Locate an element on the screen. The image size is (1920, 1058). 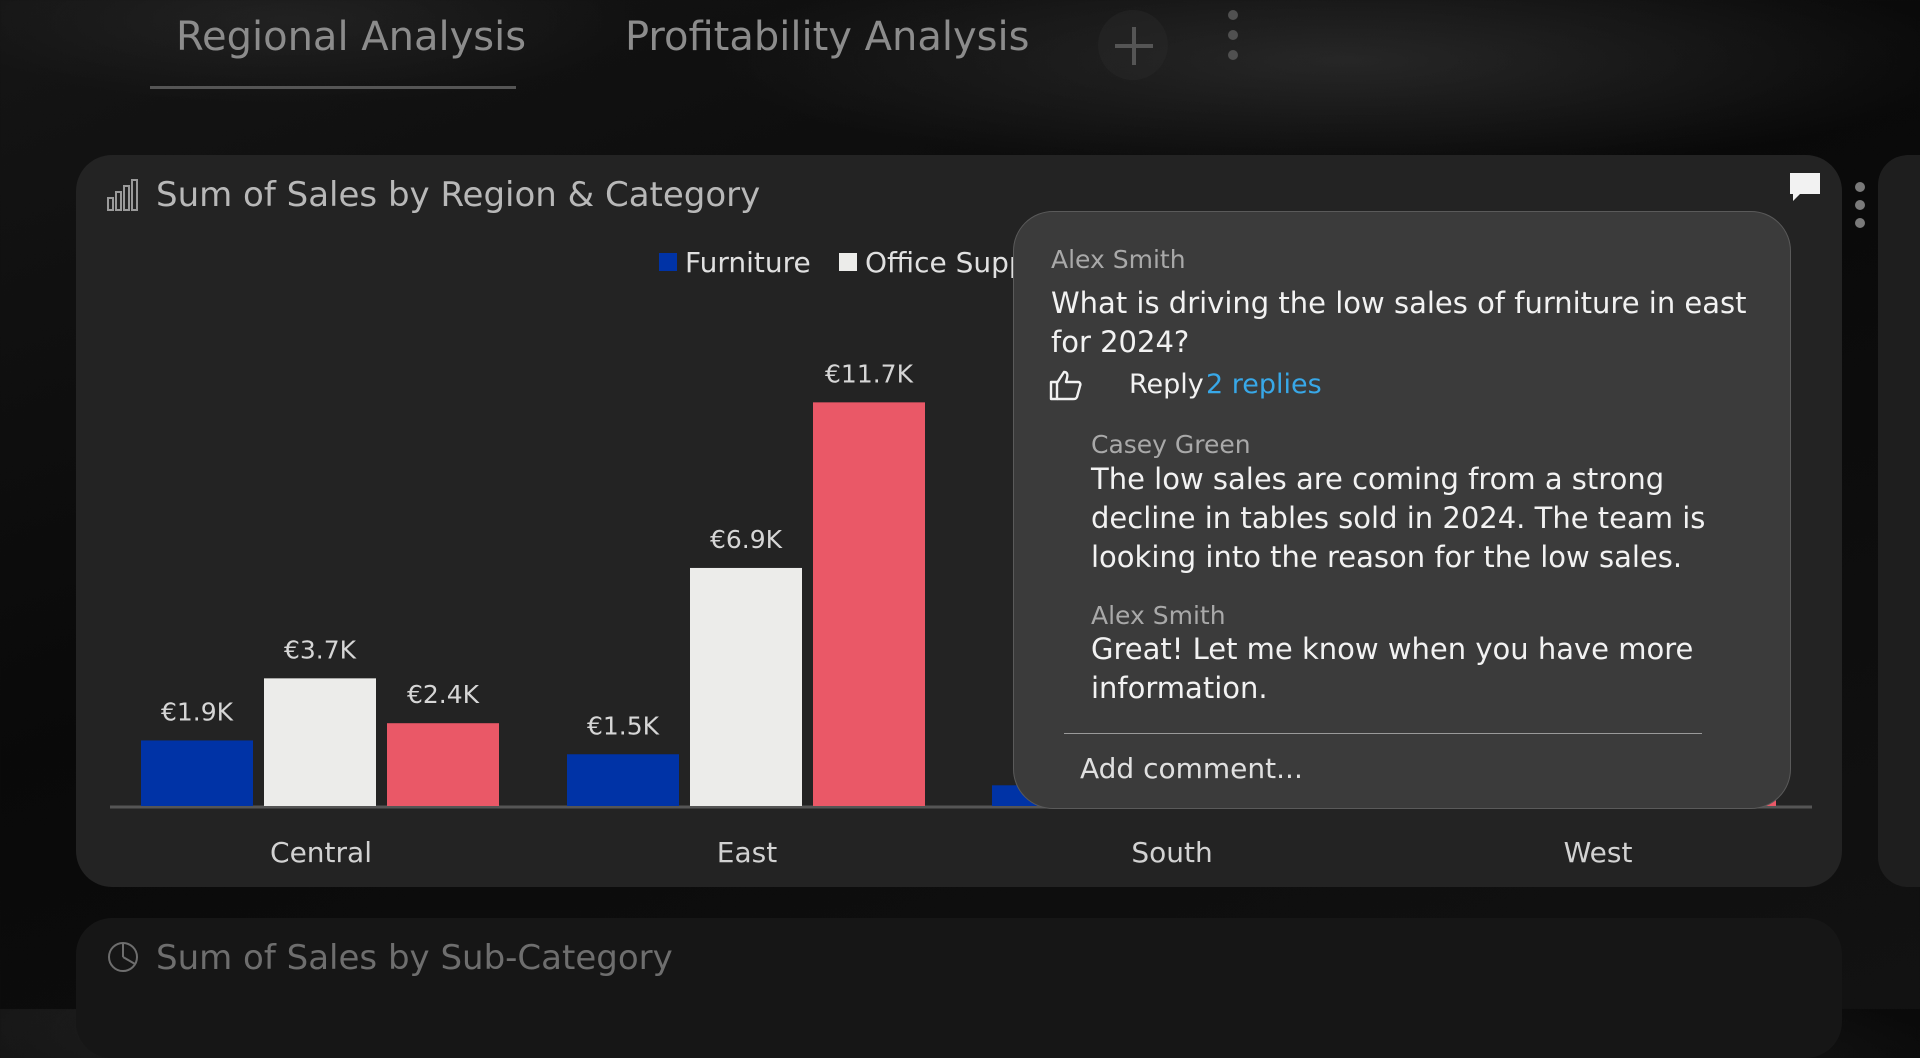
reply-author: Casey Green is located at coordinates (1171, 444).